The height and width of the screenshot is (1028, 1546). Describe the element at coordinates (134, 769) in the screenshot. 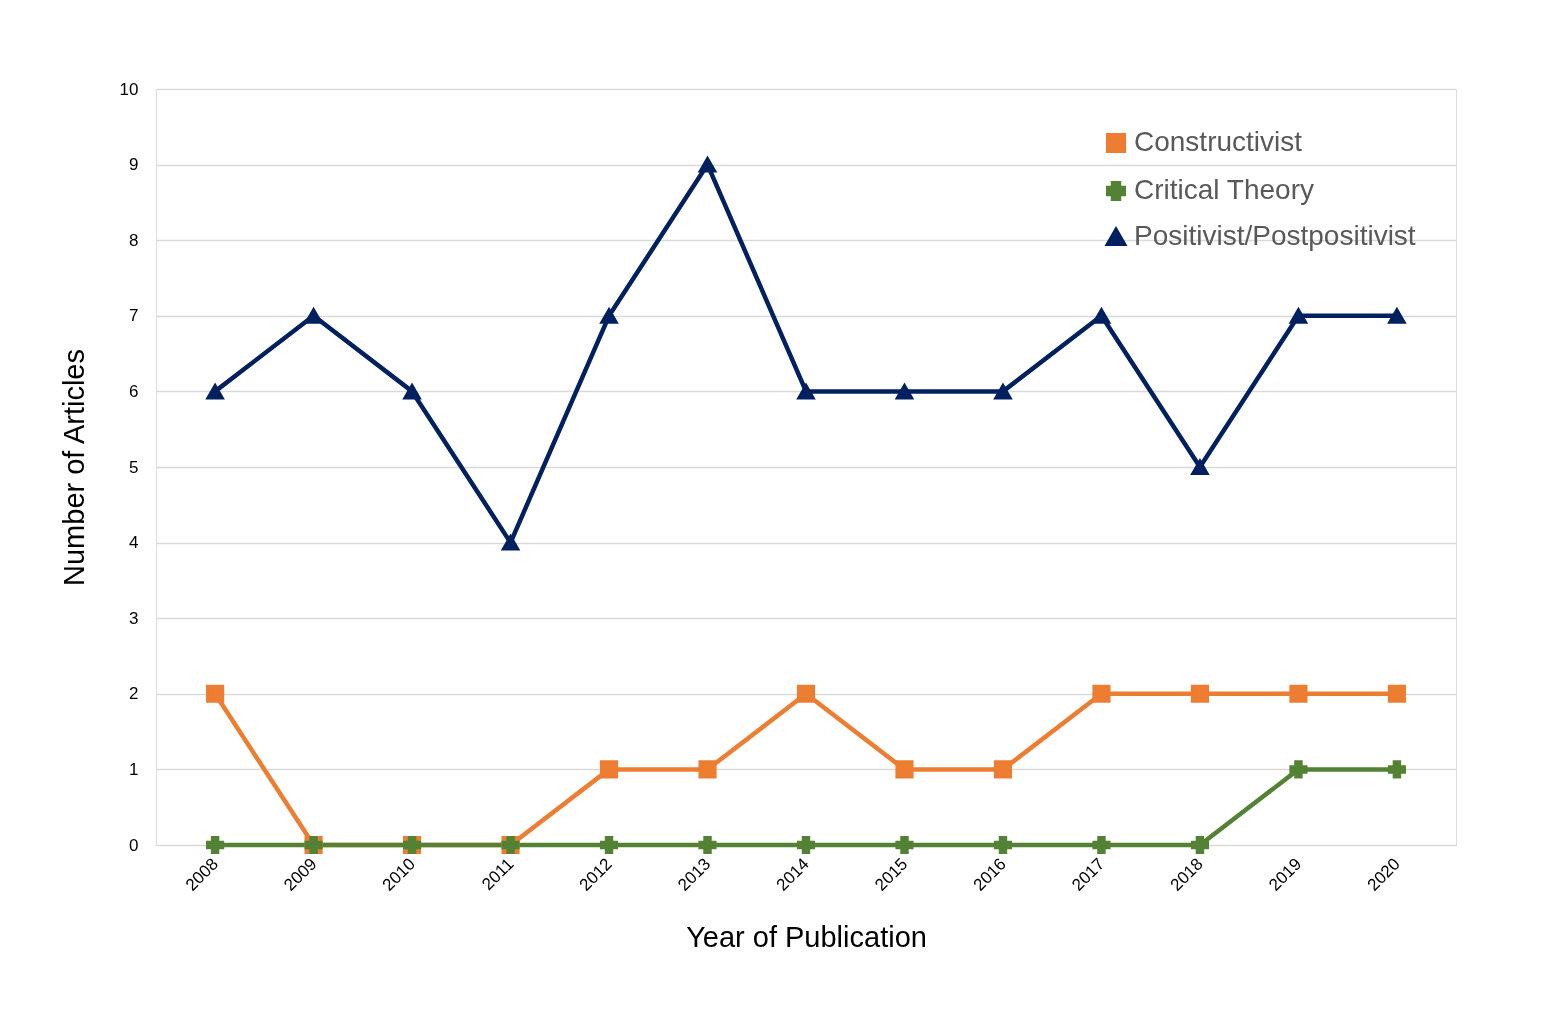

I see `y-tick-label: 1` at that location.